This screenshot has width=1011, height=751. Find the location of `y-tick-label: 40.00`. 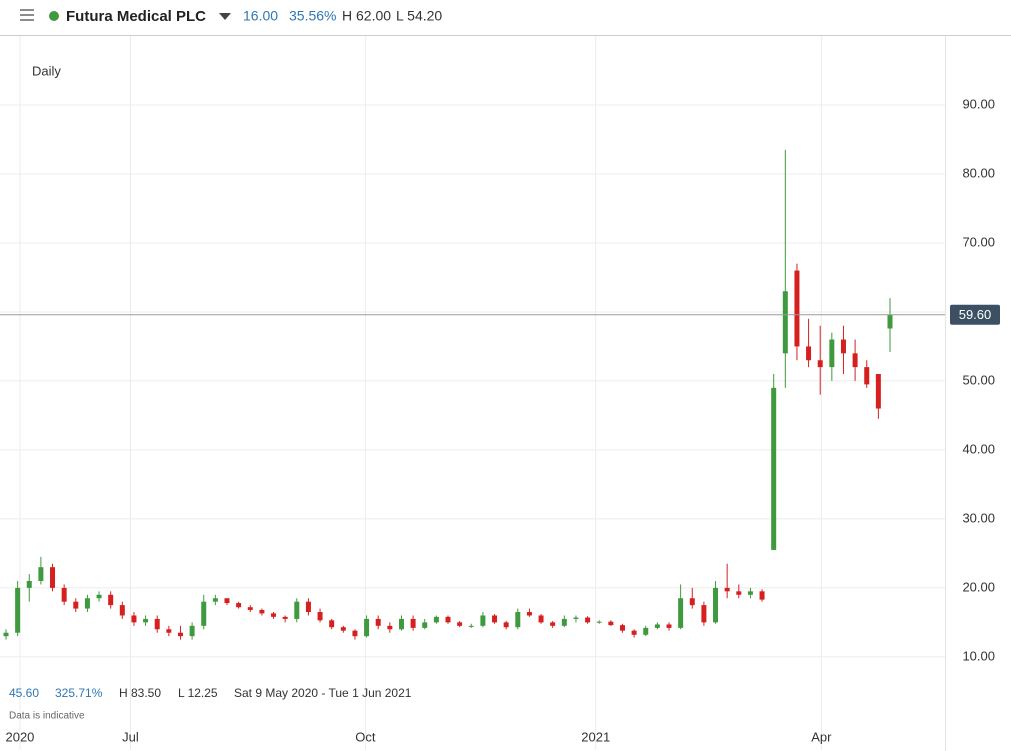

y-tick-label: 40.00 is located at coordinates (978, 448).